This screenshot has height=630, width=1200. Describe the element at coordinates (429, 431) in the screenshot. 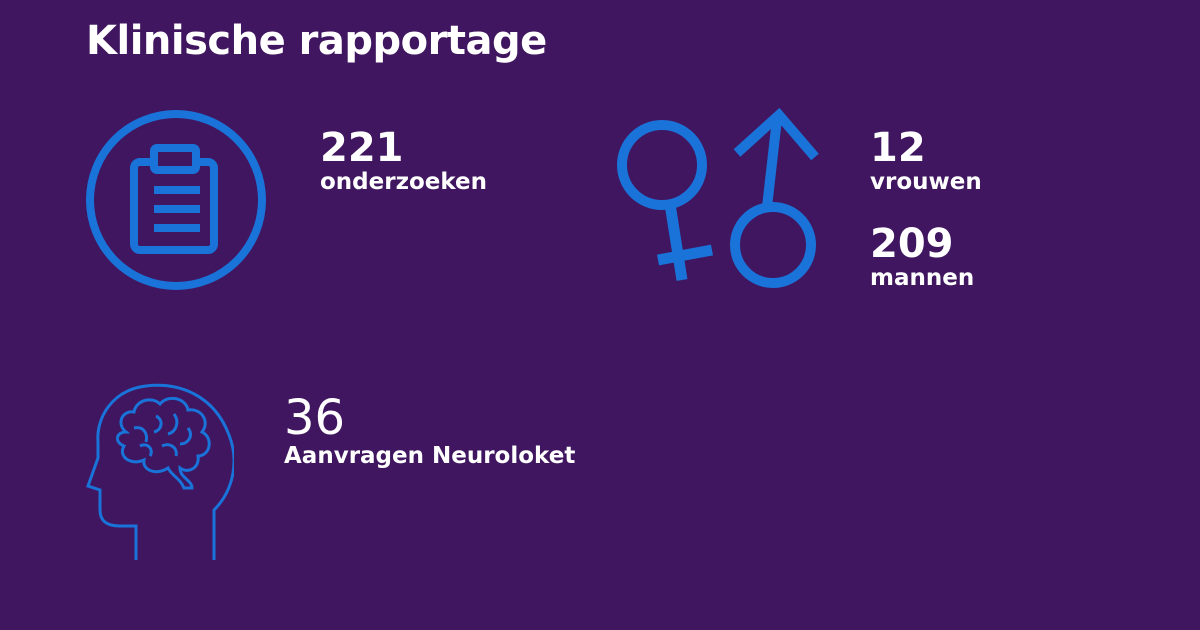

I see `stat-neuroloket: 36 Aanvragen Neuroloket` at that location.